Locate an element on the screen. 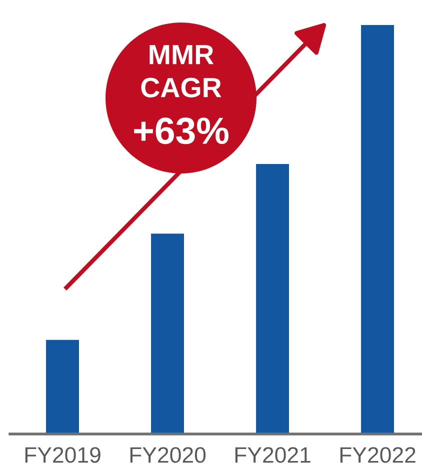 The image size is (422, 473). annotation: MMR is located at coordinates (182, 54).